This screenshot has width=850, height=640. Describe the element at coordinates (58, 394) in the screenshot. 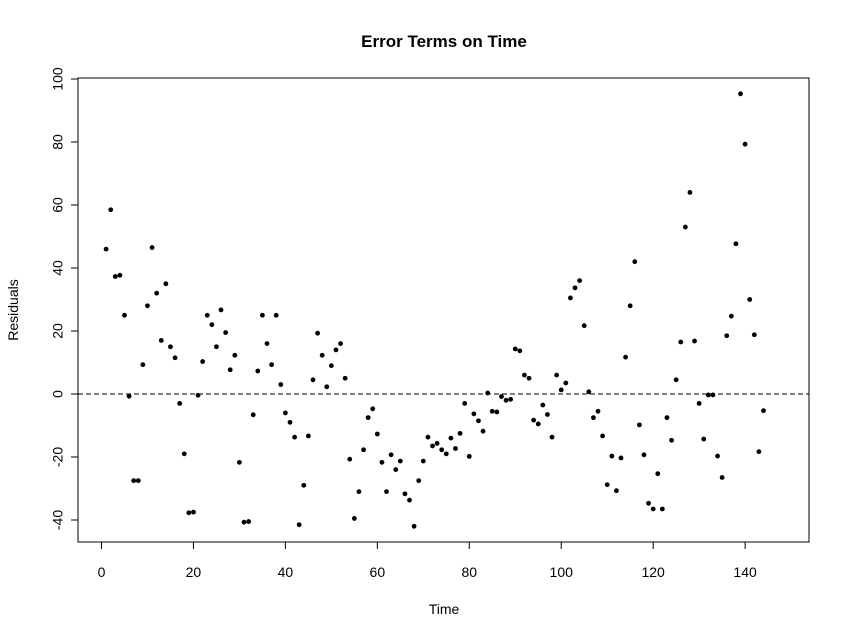

I see `y-tick-label: 0` at that location.